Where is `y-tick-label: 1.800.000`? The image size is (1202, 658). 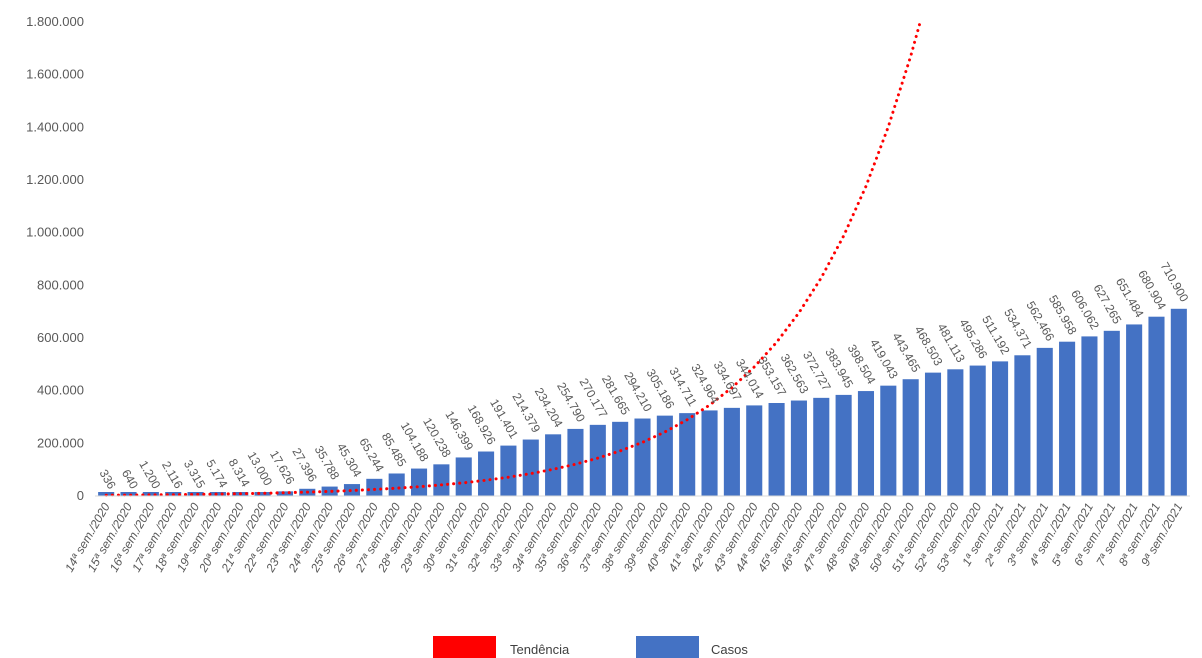 y-tick-label: 1.800.000 is located at coordinates (55, 21).